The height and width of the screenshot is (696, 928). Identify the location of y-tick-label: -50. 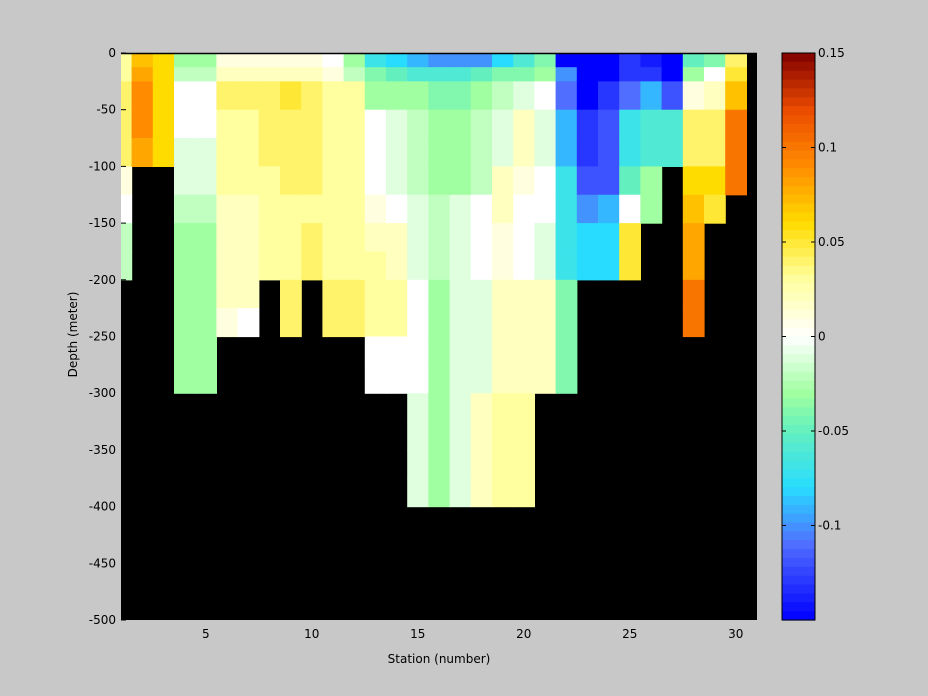
(106, 110).